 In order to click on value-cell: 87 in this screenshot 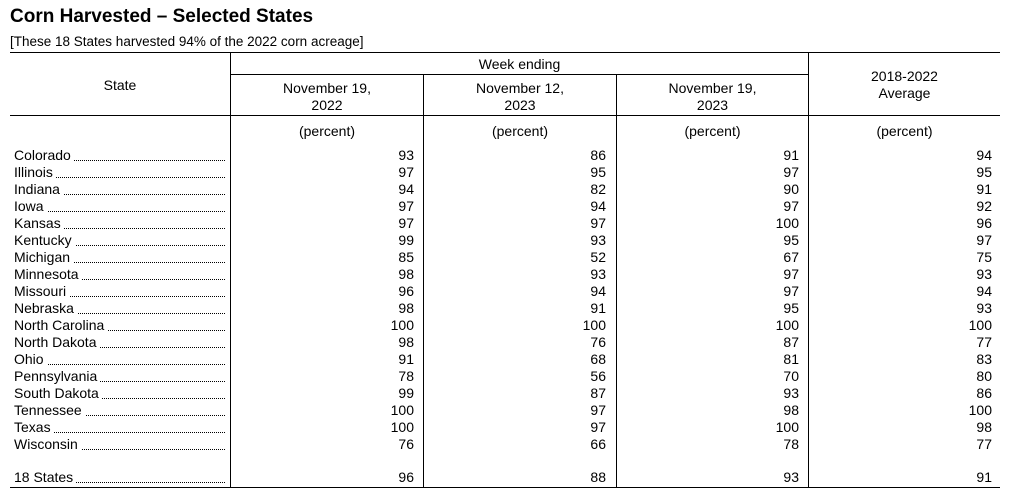, I will do `click(791, 342)`.